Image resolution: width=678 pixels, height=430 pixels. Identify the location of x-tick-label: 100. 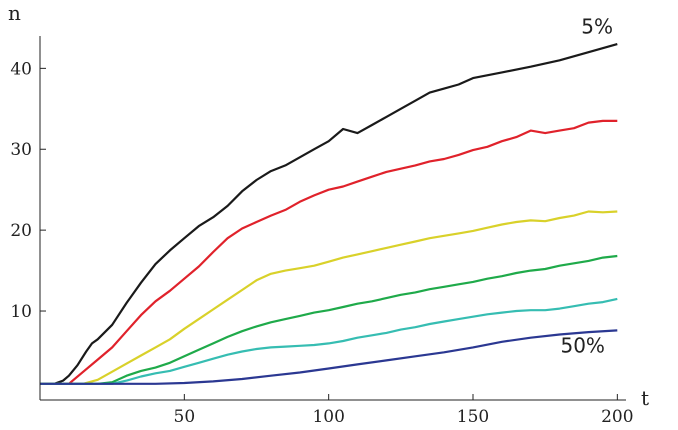
(328, 417).